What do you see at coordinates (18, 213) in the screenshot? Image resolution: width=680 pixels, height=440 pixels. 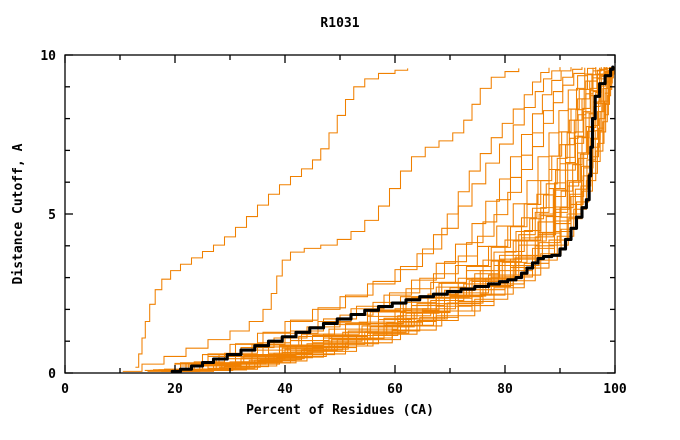 I see `y-axis-title: Distance Cutoff, A` at bounding box center [18, 213].